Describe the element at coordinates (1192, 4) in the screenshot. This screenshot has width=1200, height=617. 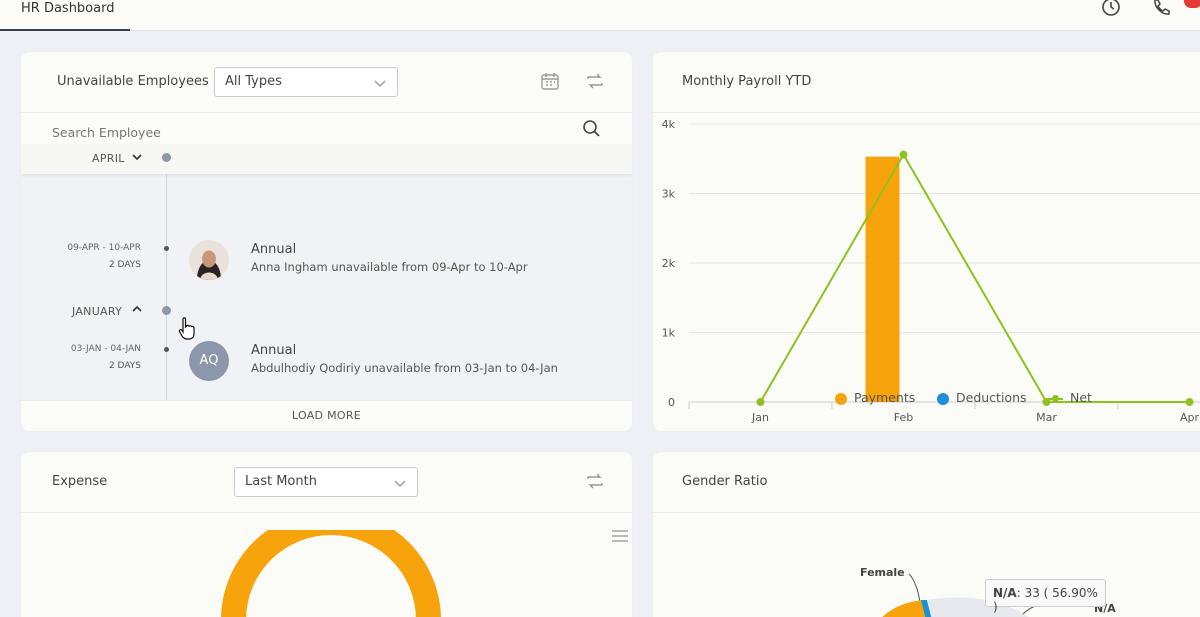
I see `notification-badge` at that location.